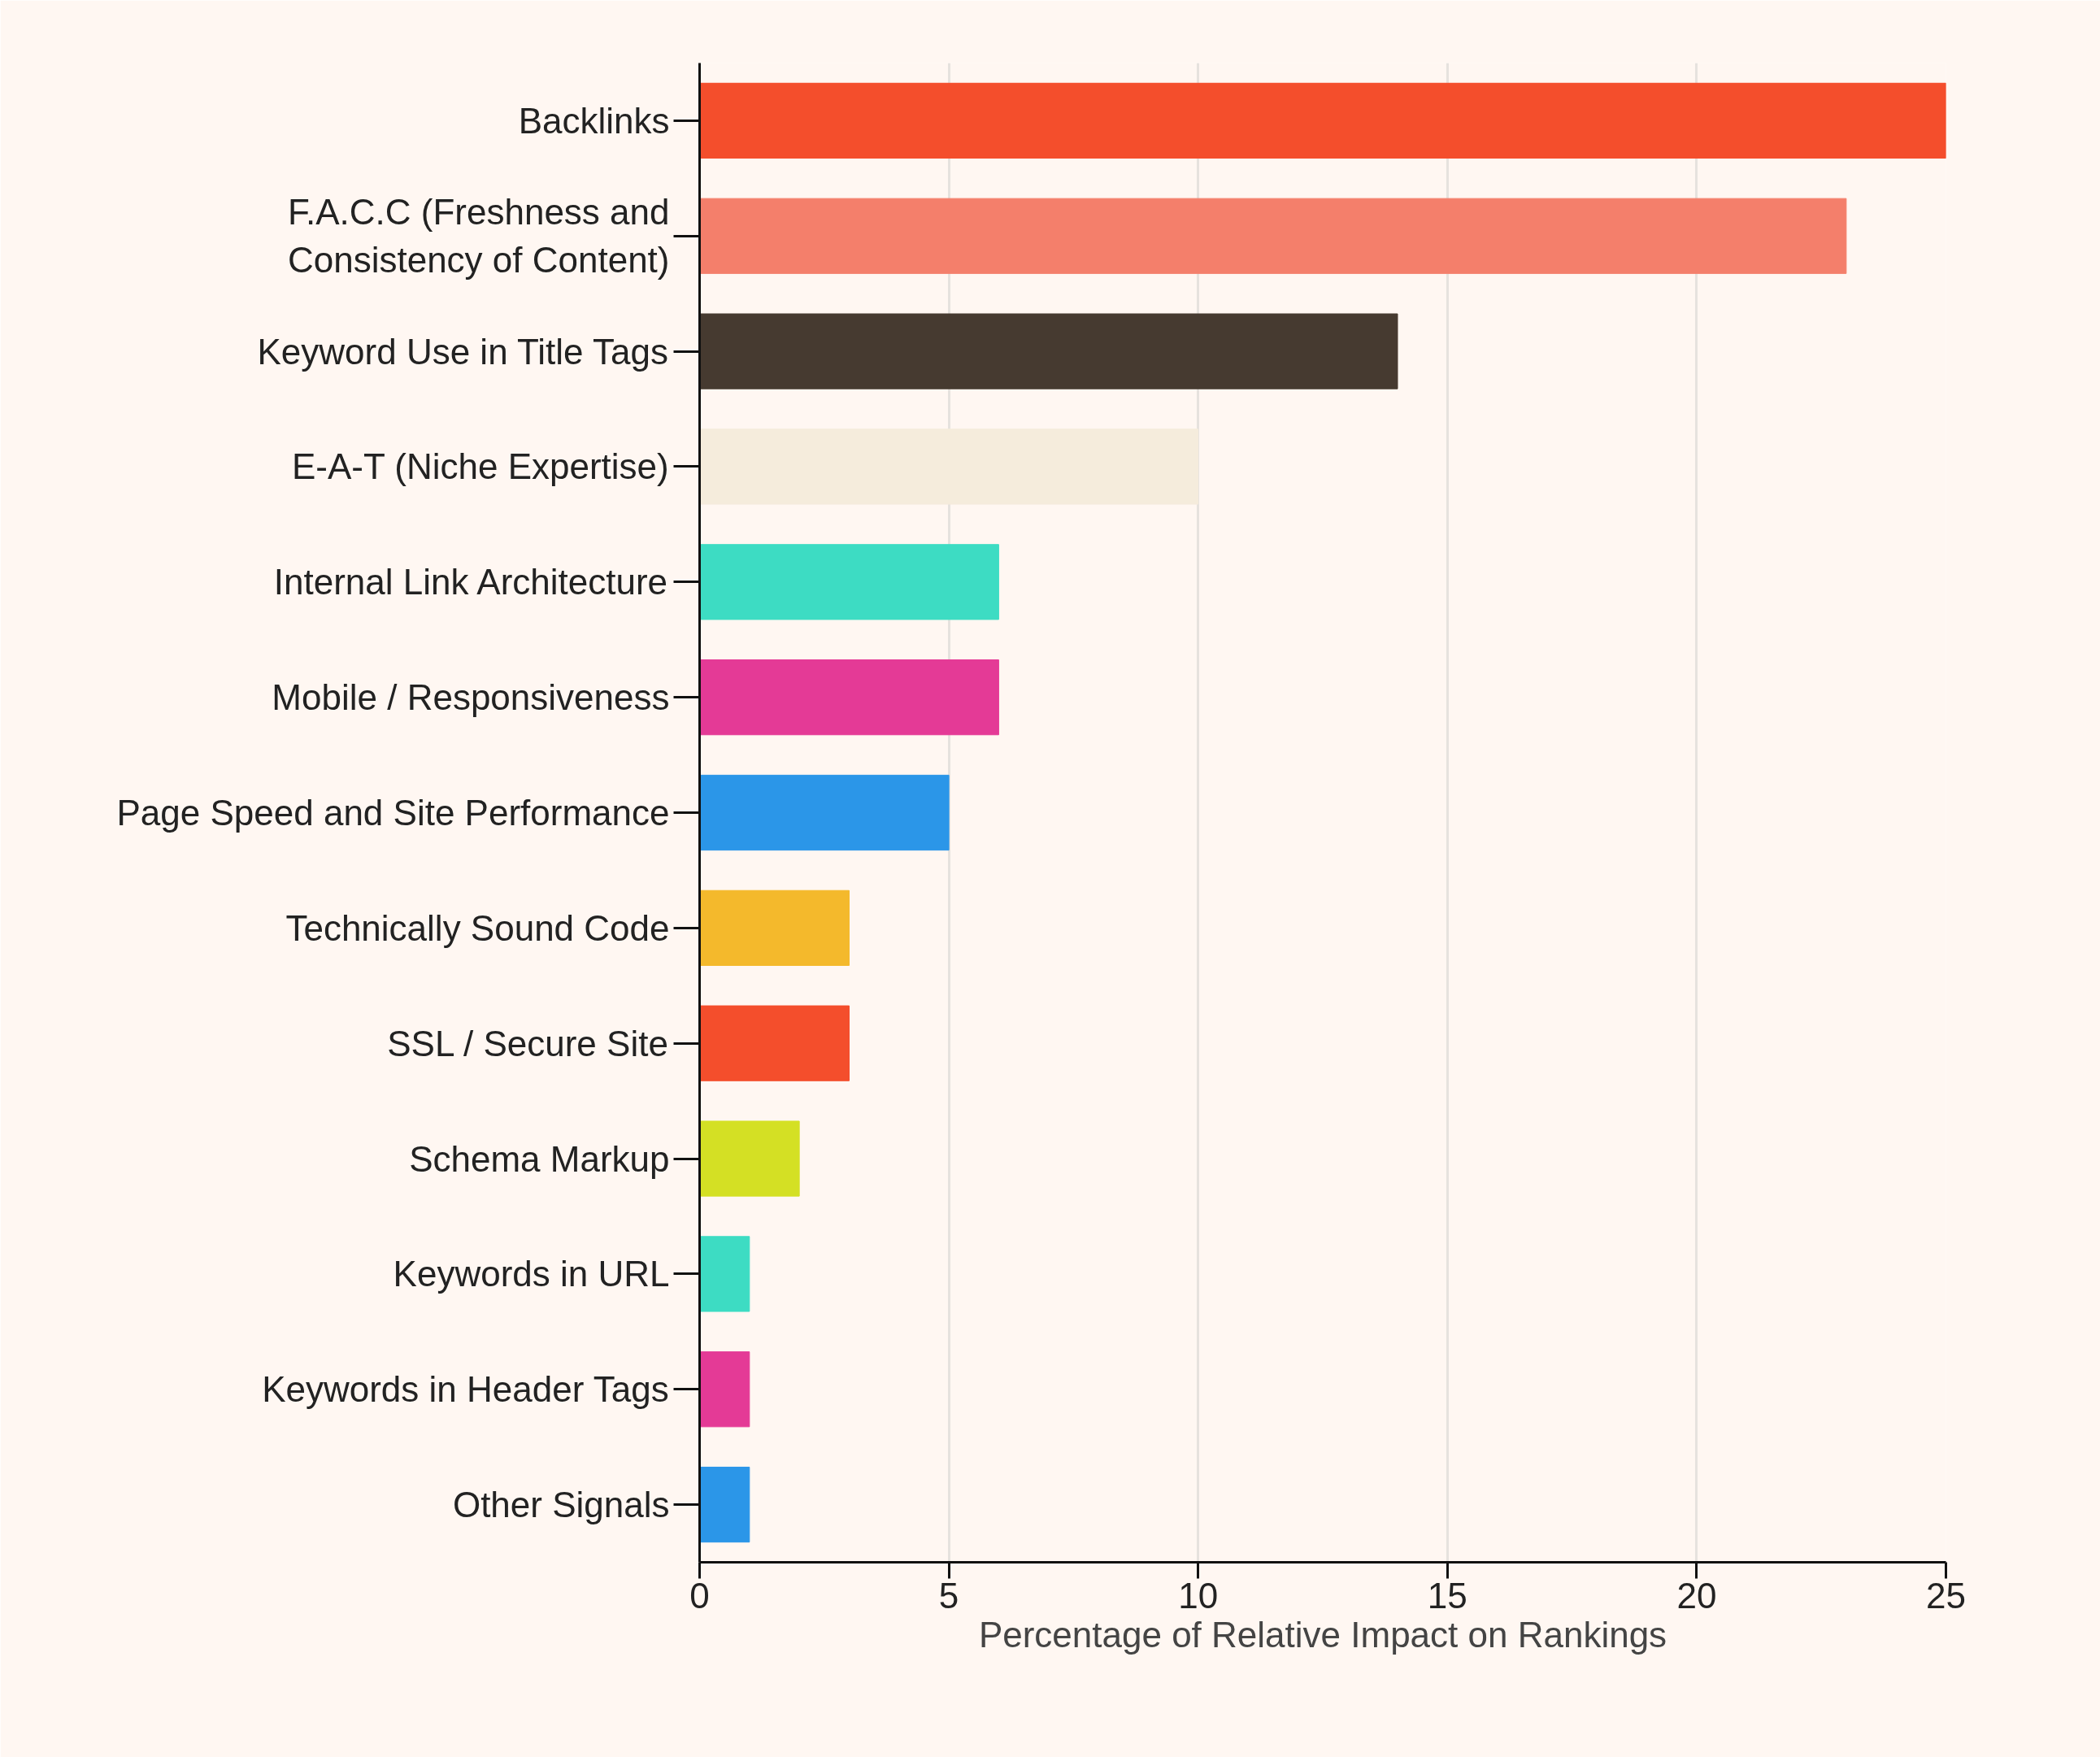 This screenshot has height=1757, width=2100. What do you see at coordinates (462, 351) in the screenshot?
I see `y-tick-label: Keyword Use in Title Tags` at bounding box center [462, 351].